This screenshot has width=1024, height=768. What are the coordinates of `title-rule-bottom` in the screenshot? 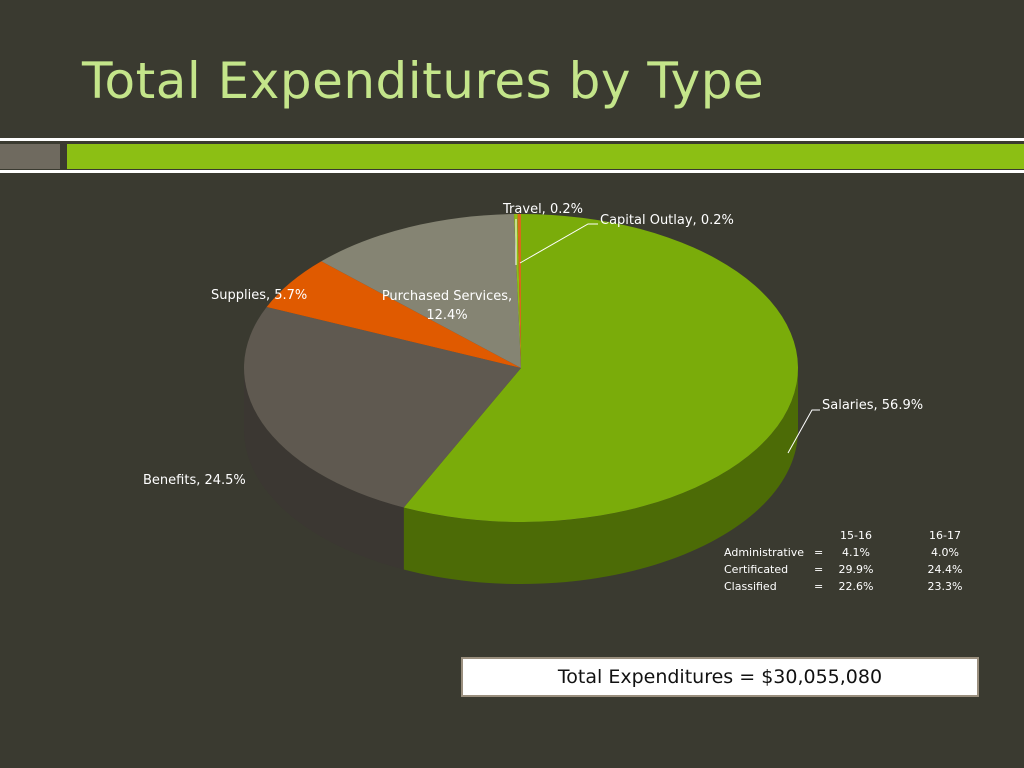 It's located at (512, 171).